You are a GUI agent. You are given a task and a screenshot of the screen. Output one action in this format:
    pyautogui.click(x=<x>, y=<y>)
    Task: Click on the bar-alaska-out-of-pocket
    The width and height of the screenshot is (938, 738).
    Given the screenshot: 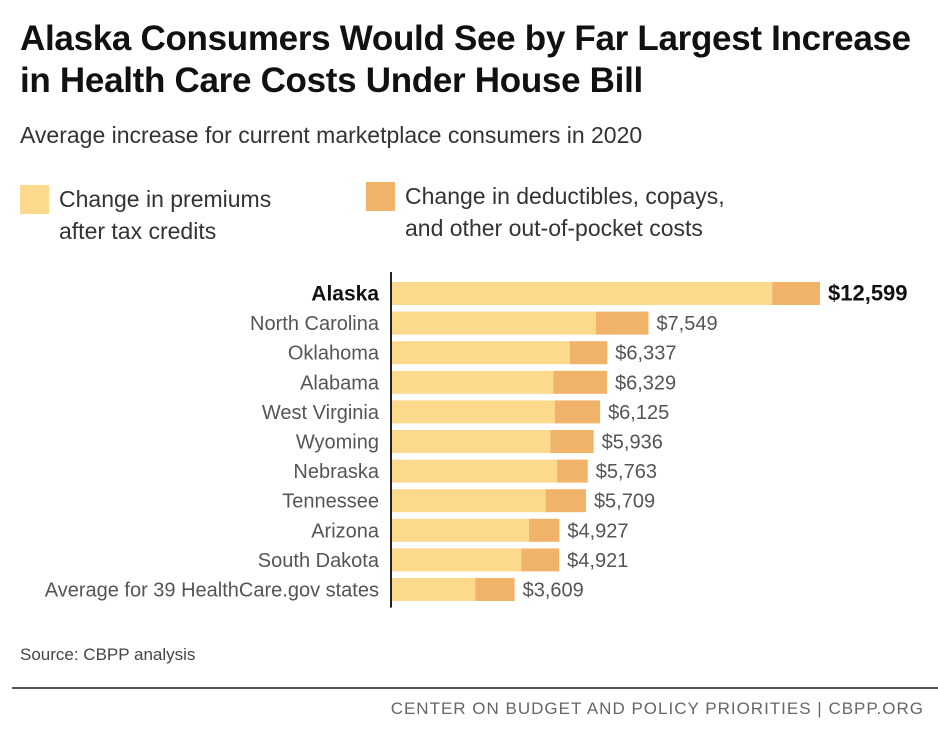 What is the action you would take?
    pyautogui.click(x=796, y=293)
    